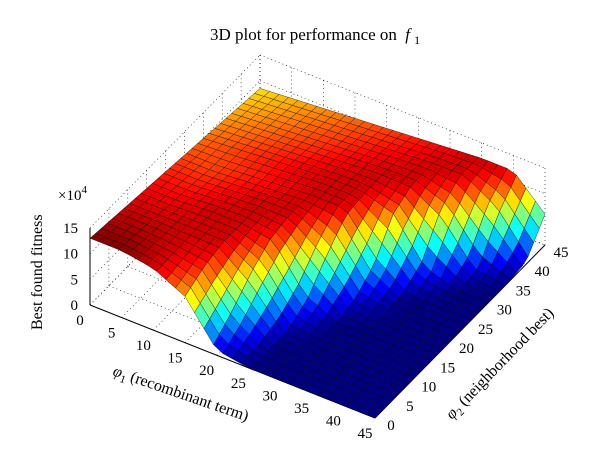 This screenshot has width=600, height=460. What do you see at coordinates (315, 36) in the screenshot?
I see `chart-title: 3D plot for performance on f 1` at bounding box center [315, 36].